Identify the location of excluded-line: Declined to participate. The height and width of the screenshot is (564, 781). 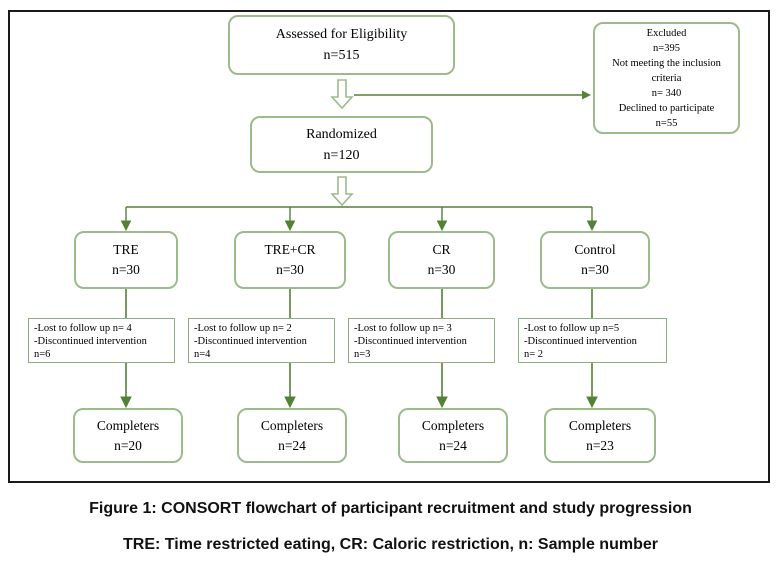
(666, 108).